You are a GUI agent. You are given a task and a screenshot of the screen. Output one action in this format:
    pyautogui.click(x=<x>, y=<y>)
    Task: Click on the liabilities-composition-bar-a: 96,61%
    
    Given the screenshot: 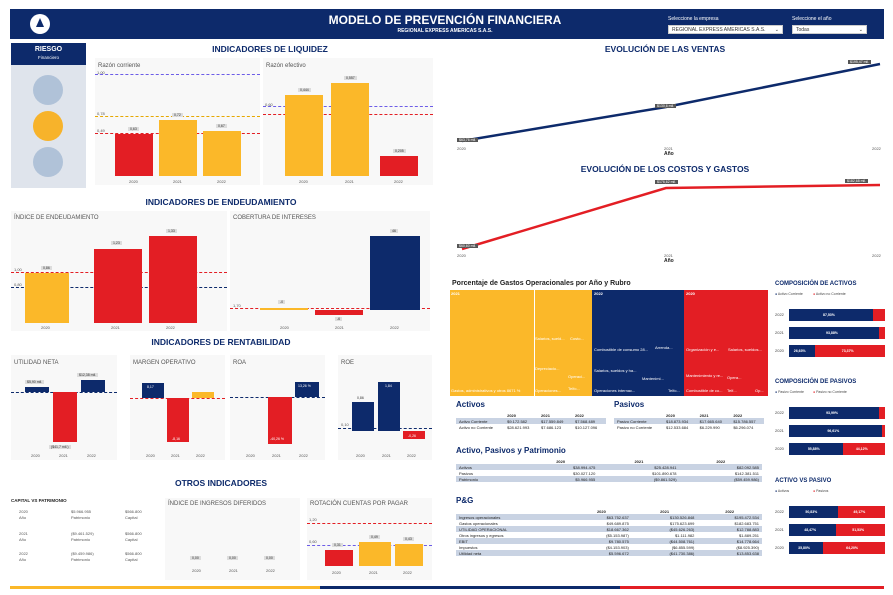 What is the action you would take?
    pyautogui.click(x=835, y=431)
    